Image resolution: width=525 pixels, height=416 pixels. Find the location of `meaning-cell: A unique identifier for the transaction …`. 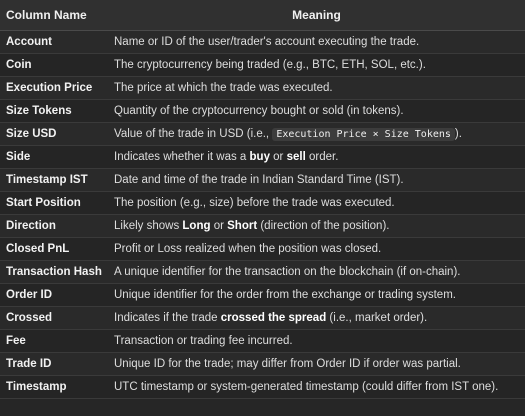

meaning-cell: A unique identifier for the transaction … is located at coordinates (316, 272).